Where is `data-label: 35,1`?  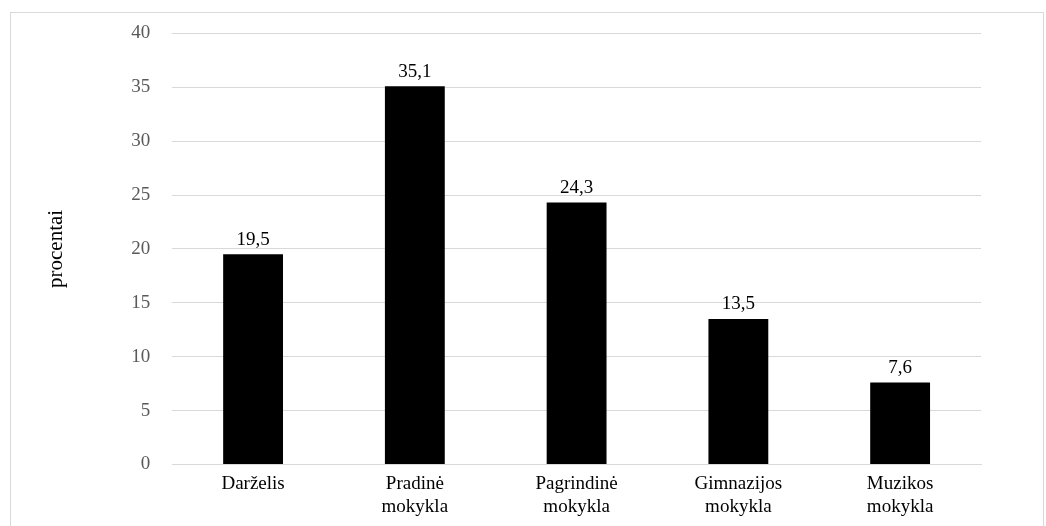 data-label: 35,1 is located at coordinates (415, 70).